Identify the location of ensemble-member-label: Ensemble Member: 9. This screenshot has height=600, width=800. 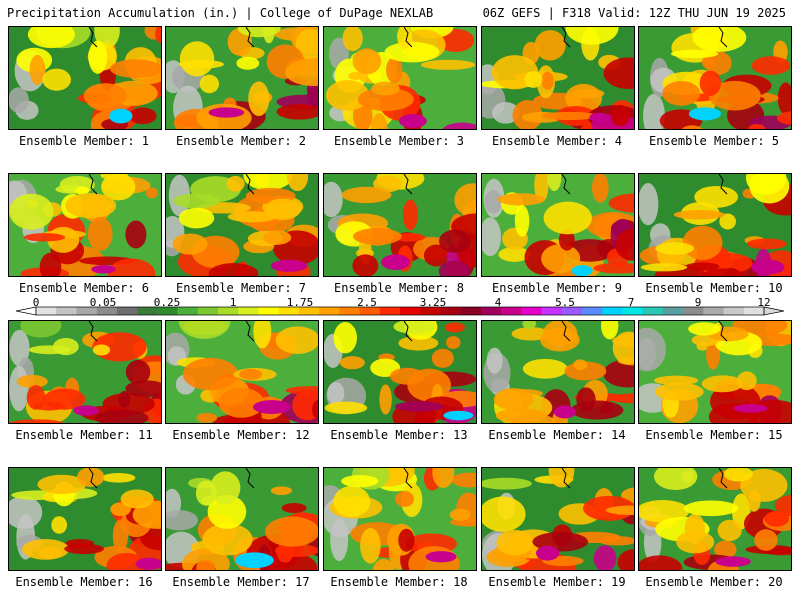
(557, 288).